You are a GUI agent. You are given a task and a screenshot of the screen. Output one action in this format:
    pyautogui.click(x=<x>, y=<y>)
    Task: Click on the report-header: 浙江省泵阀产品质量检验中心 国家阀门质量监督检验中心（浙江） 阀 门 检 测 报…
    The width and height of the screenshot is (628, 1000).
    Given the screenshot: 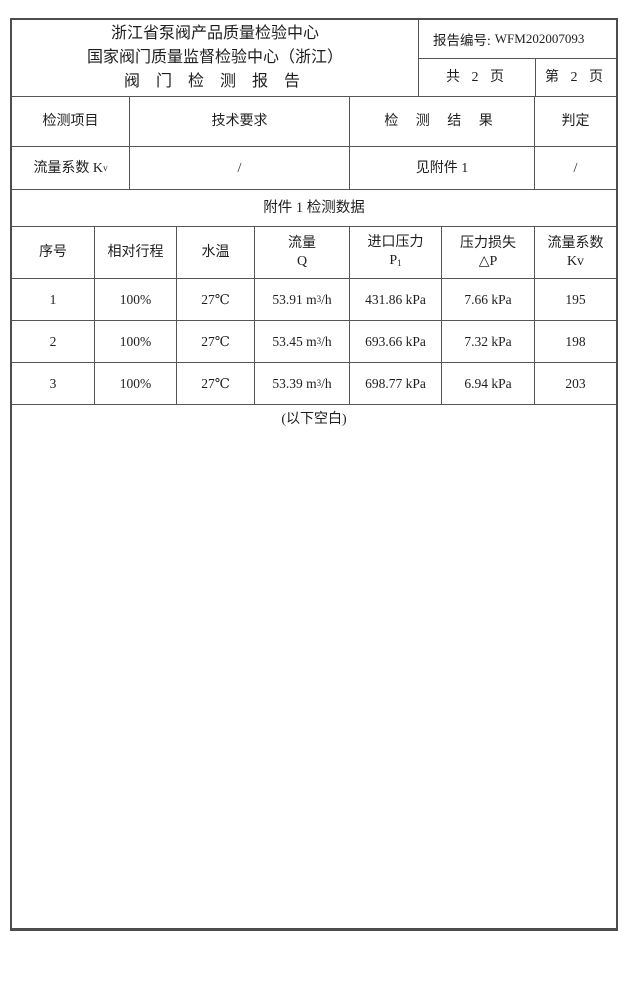 What is the action you would take?
    pyautogui.click(x=314, y=58)
    